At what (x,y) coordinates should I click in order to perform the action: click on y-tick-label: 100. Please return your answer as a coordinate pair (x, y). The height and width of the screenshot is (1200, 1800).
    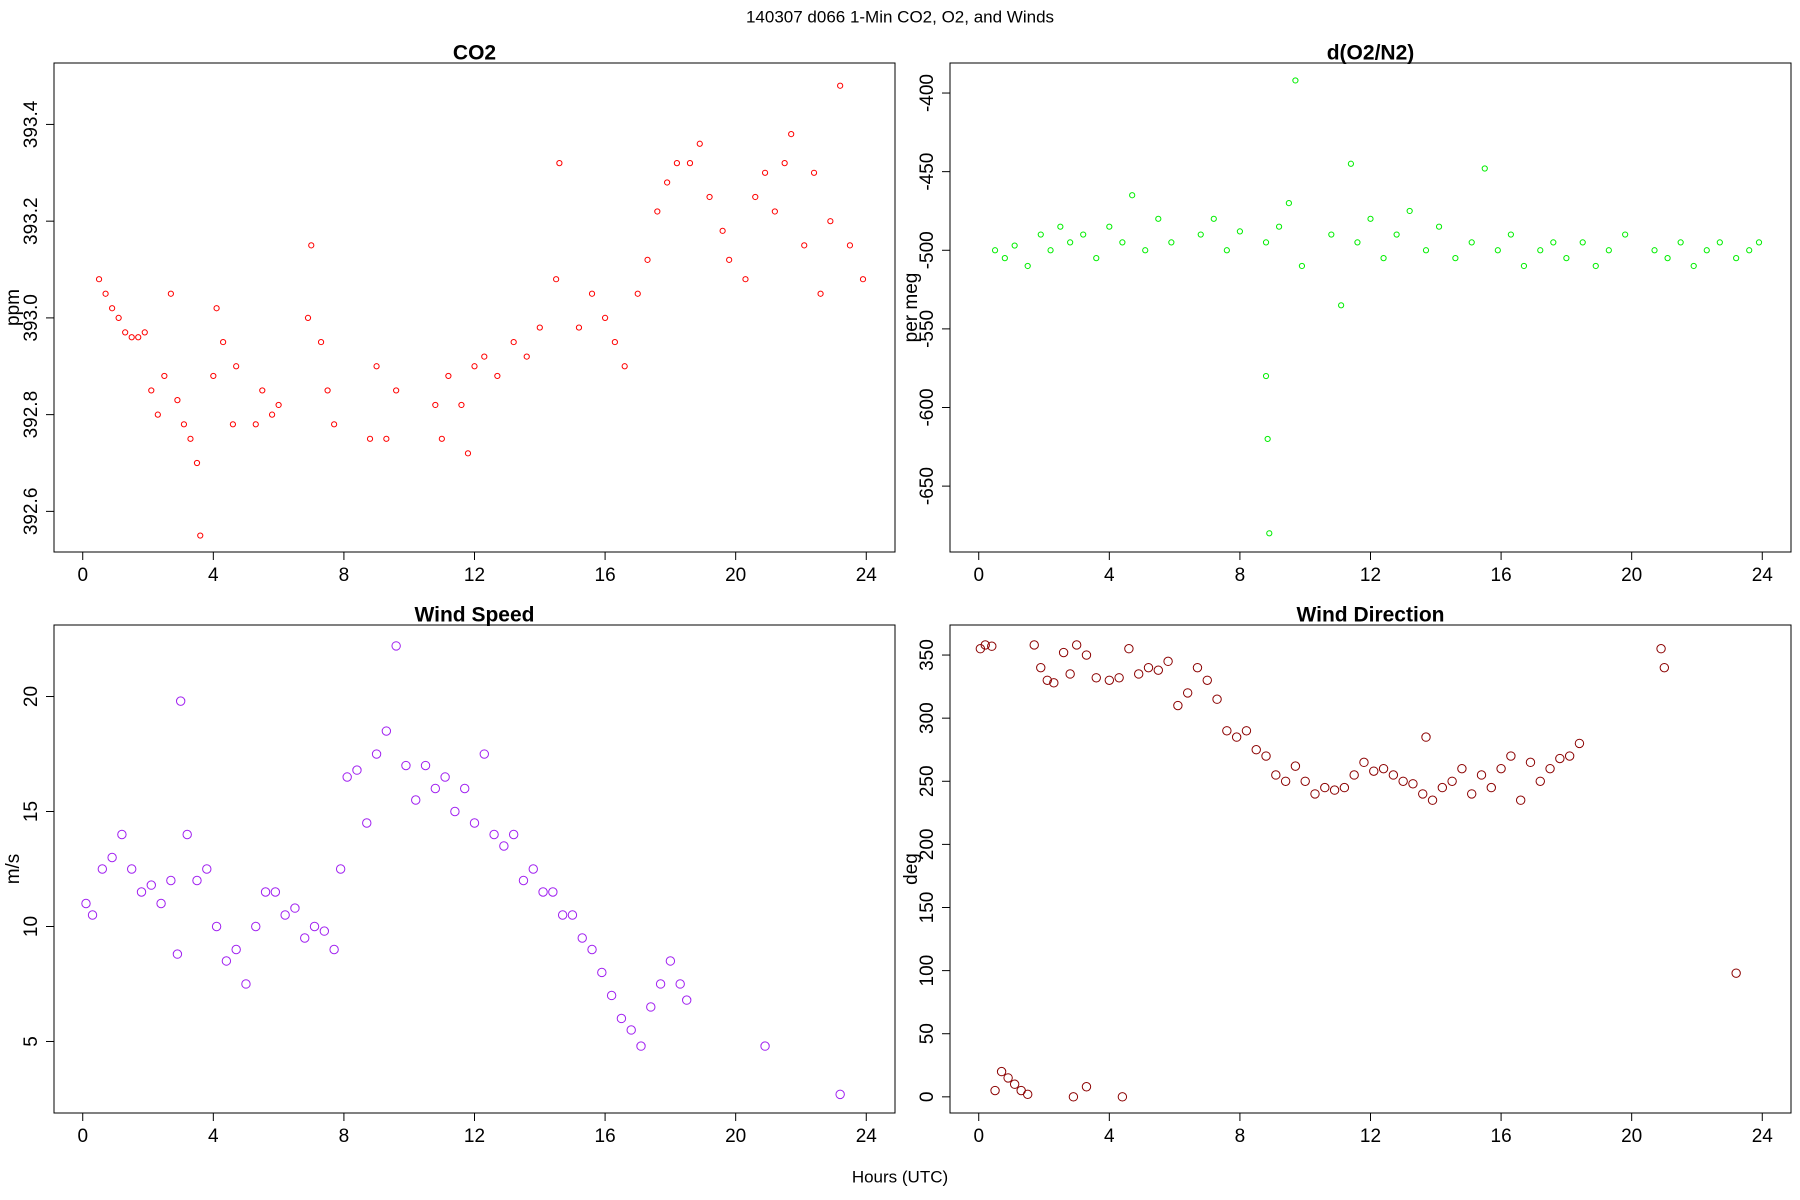
    Looking at the image, I should click on (927, 971).